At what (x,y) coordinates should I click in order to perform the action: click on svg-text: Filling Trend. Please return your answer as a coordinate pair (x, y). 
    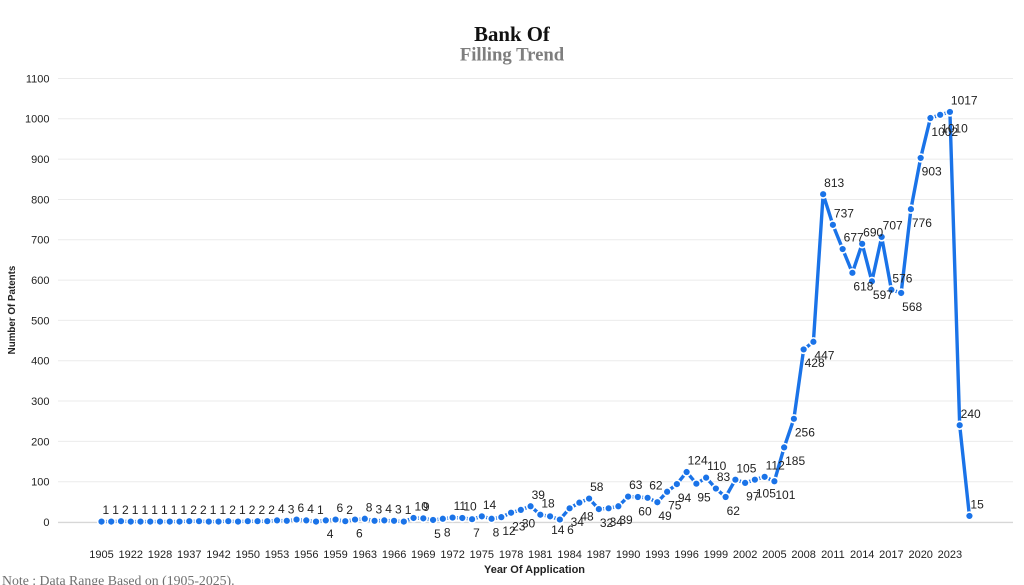
    Looking at the image, I should click on (512, 54).